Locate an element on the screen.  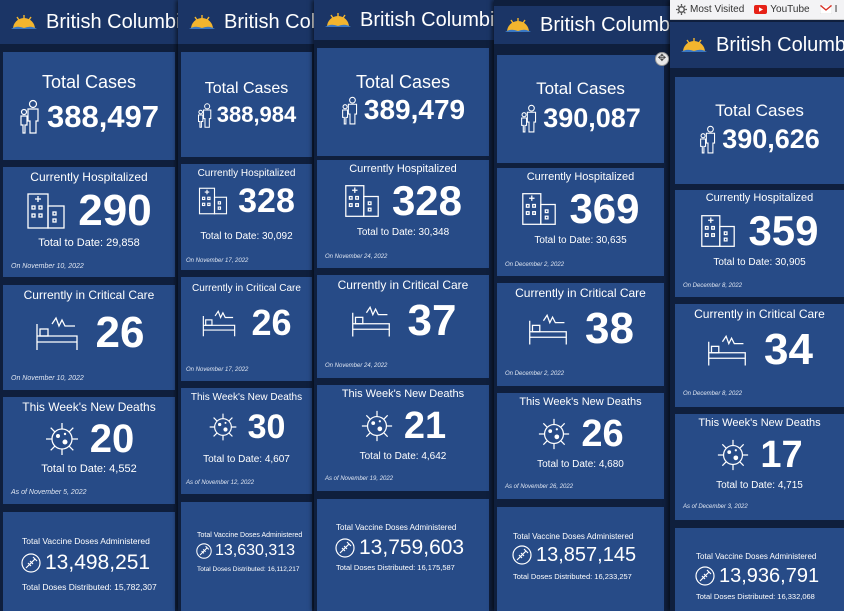
deaths-total: Total to Date: 4,715 is located at coordinates (759, 485).